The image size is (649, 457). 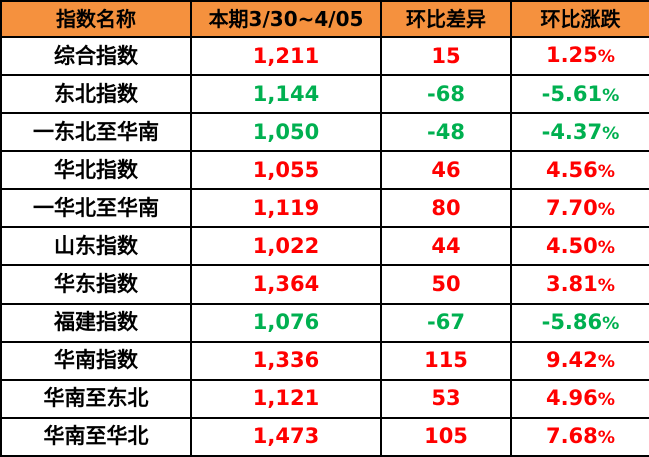 I want to click on table-row: 华北指数 1,055 46 4.56%, so click(x=324, y=170).